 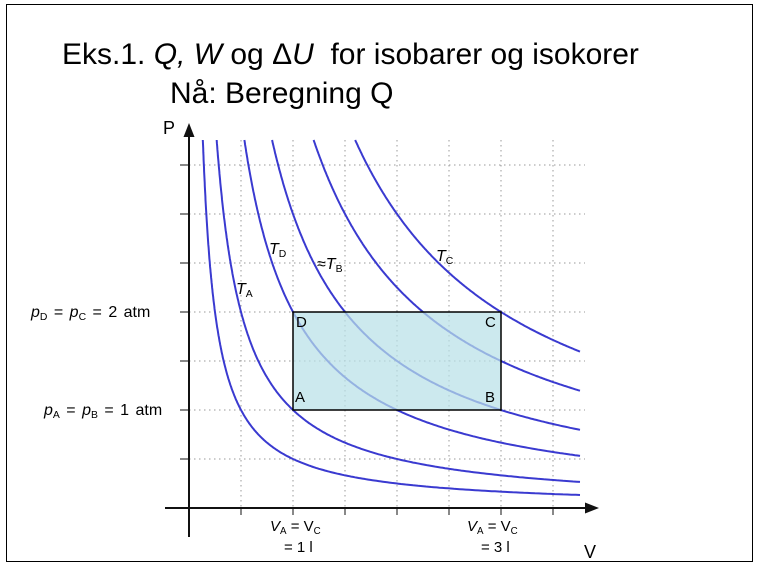 I want to click on title-u-symbol: U, so click(x=303, y=54).